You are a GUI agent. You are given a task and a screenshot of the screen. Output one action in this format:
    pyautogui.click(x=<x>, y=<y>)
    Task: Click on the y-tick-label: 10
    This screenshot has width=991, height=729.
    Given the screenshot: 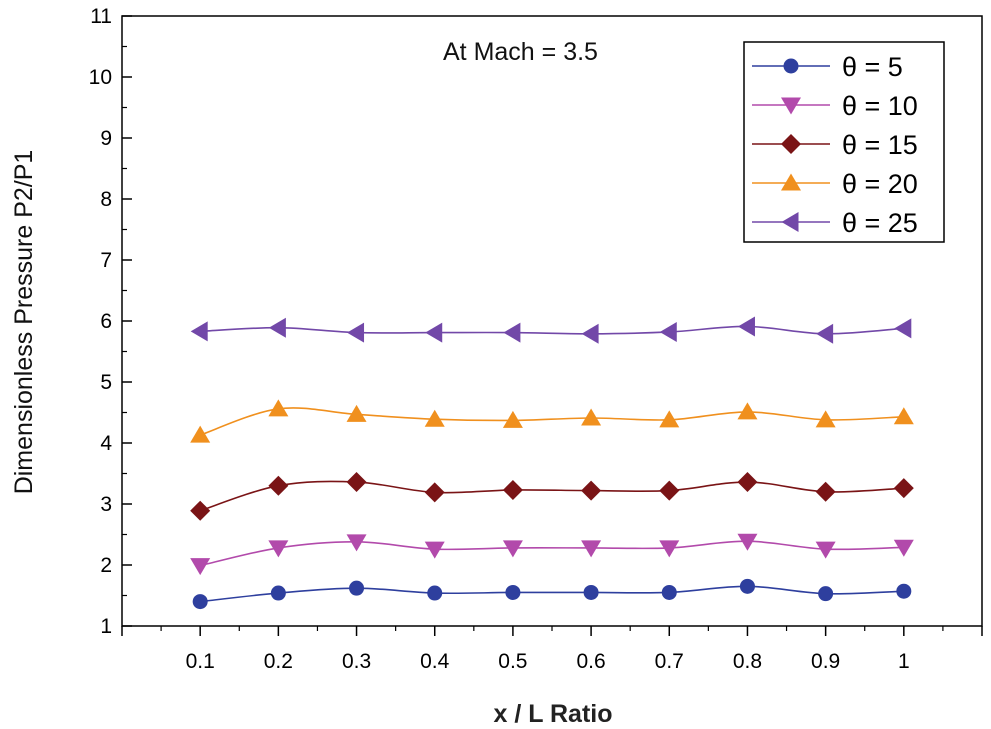 What is the action you would take?
    pyautogui.click(x=100, y=77)
    